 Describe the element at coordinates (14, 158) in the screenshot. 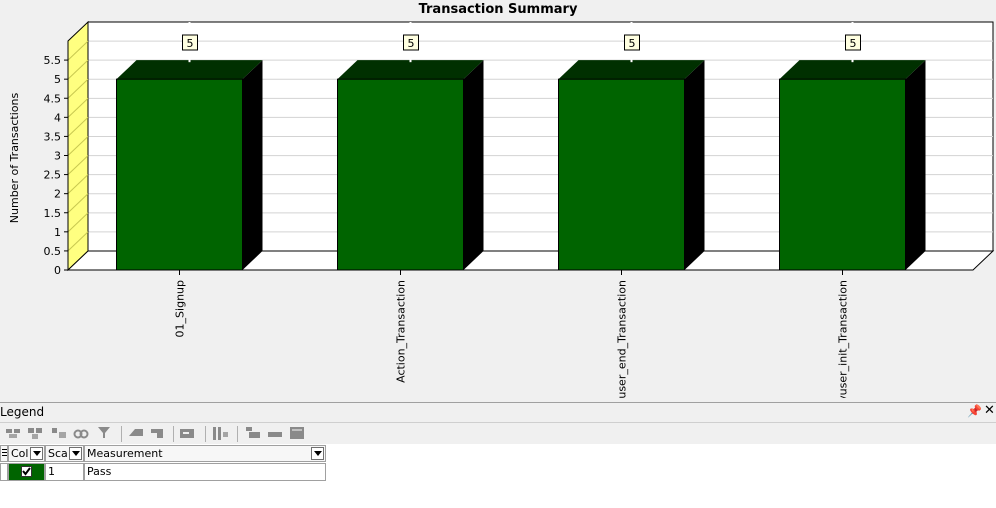

I see `y-axis-label: Number of Transactions` at that location.